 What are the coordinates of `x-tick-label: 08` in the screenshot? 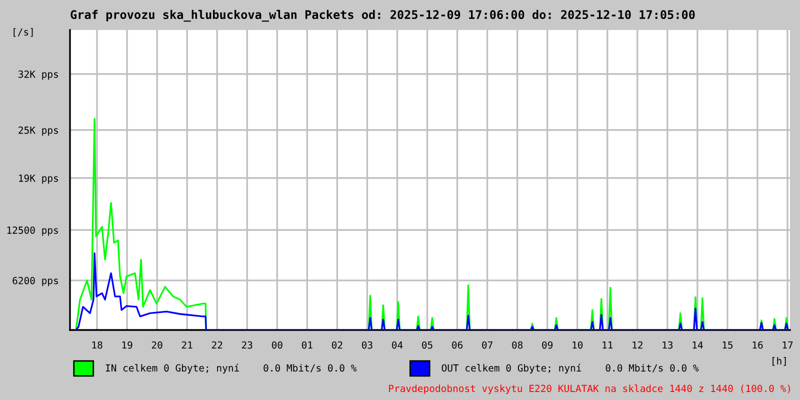 It's located at (517, 345).